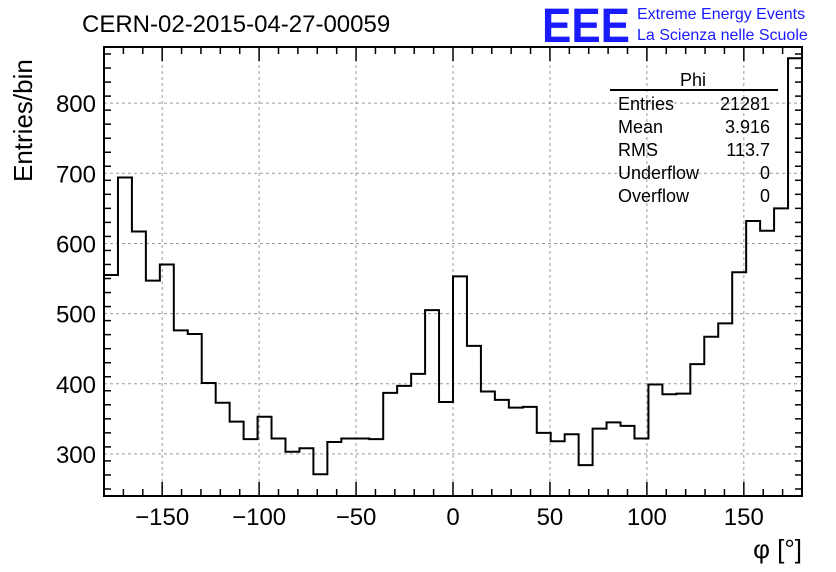 The image size is (836, 572). I want to click on logo-line-2: La Scienza nelle Scuole, so click(722, 35).